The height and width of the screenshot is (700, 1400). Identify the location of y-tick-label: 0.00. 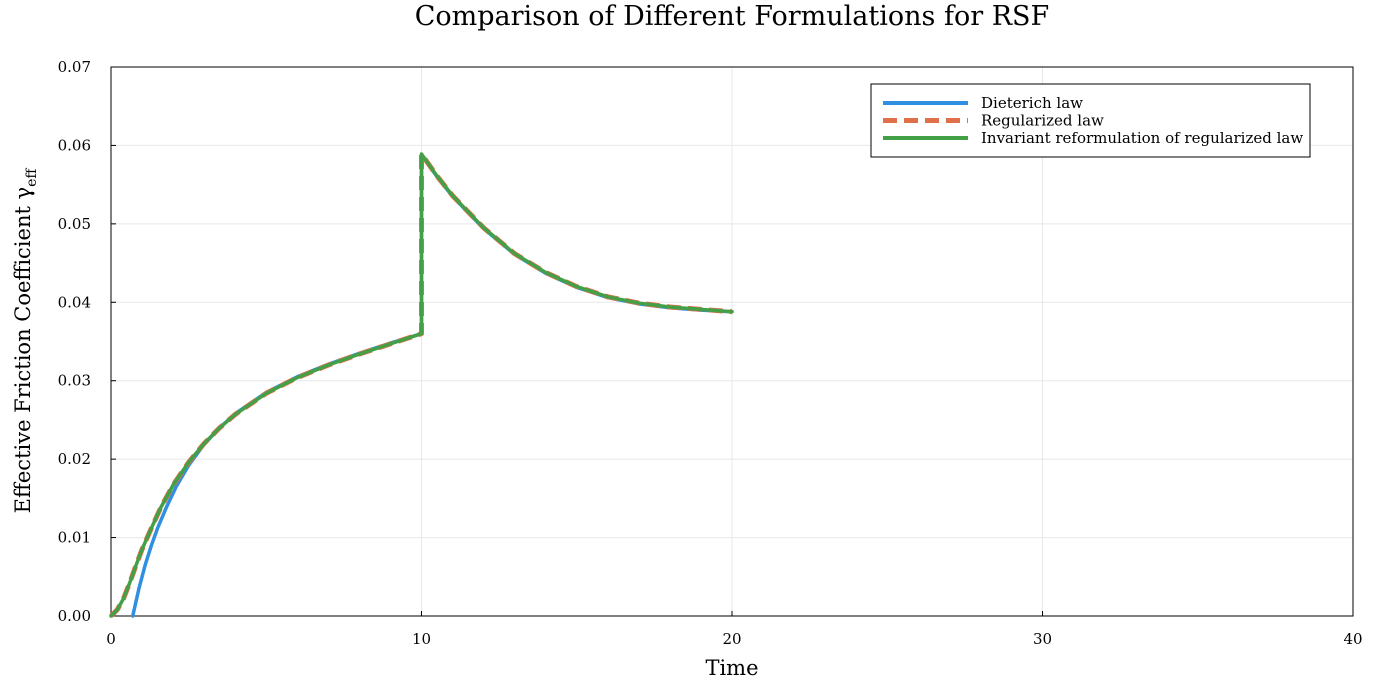
(74, 616).